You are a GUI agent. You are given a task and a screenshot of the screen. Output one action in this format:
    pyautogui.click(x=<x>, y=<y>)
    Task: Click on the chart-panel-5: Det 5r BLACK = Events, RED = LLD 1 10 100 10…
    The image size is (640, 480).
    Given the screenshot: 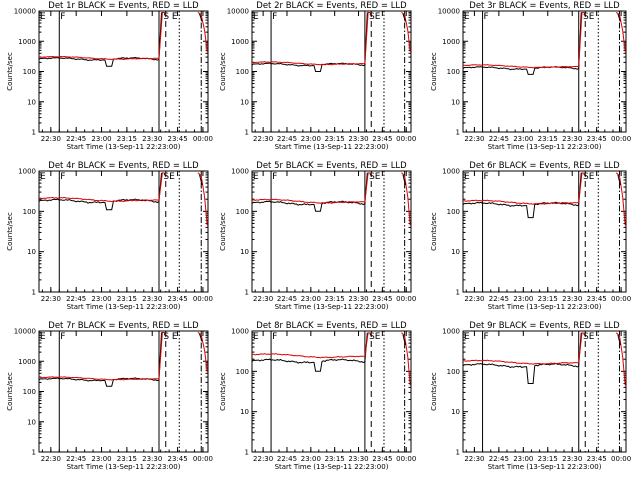 What is the action you would take?
    pyautogui.click(x=317, y=236)
    